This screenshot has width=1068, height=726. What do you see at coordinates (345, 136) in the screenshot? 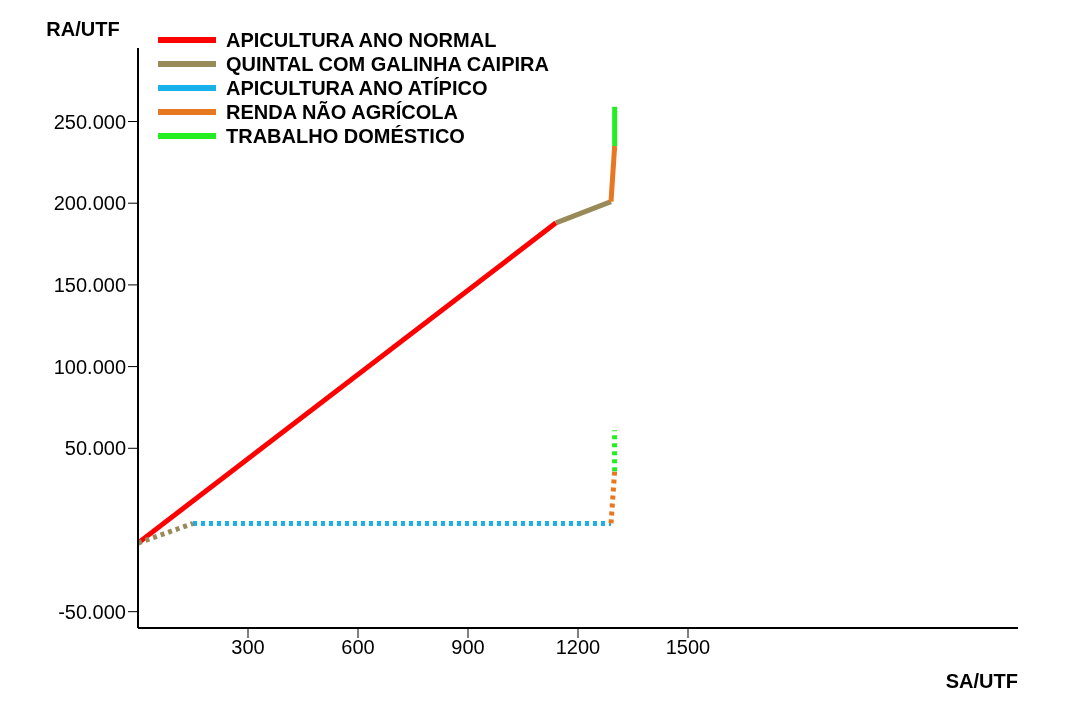
I see `legend-label: TRABALHO DOMÉSTICO` at bounding box center [345, 136].